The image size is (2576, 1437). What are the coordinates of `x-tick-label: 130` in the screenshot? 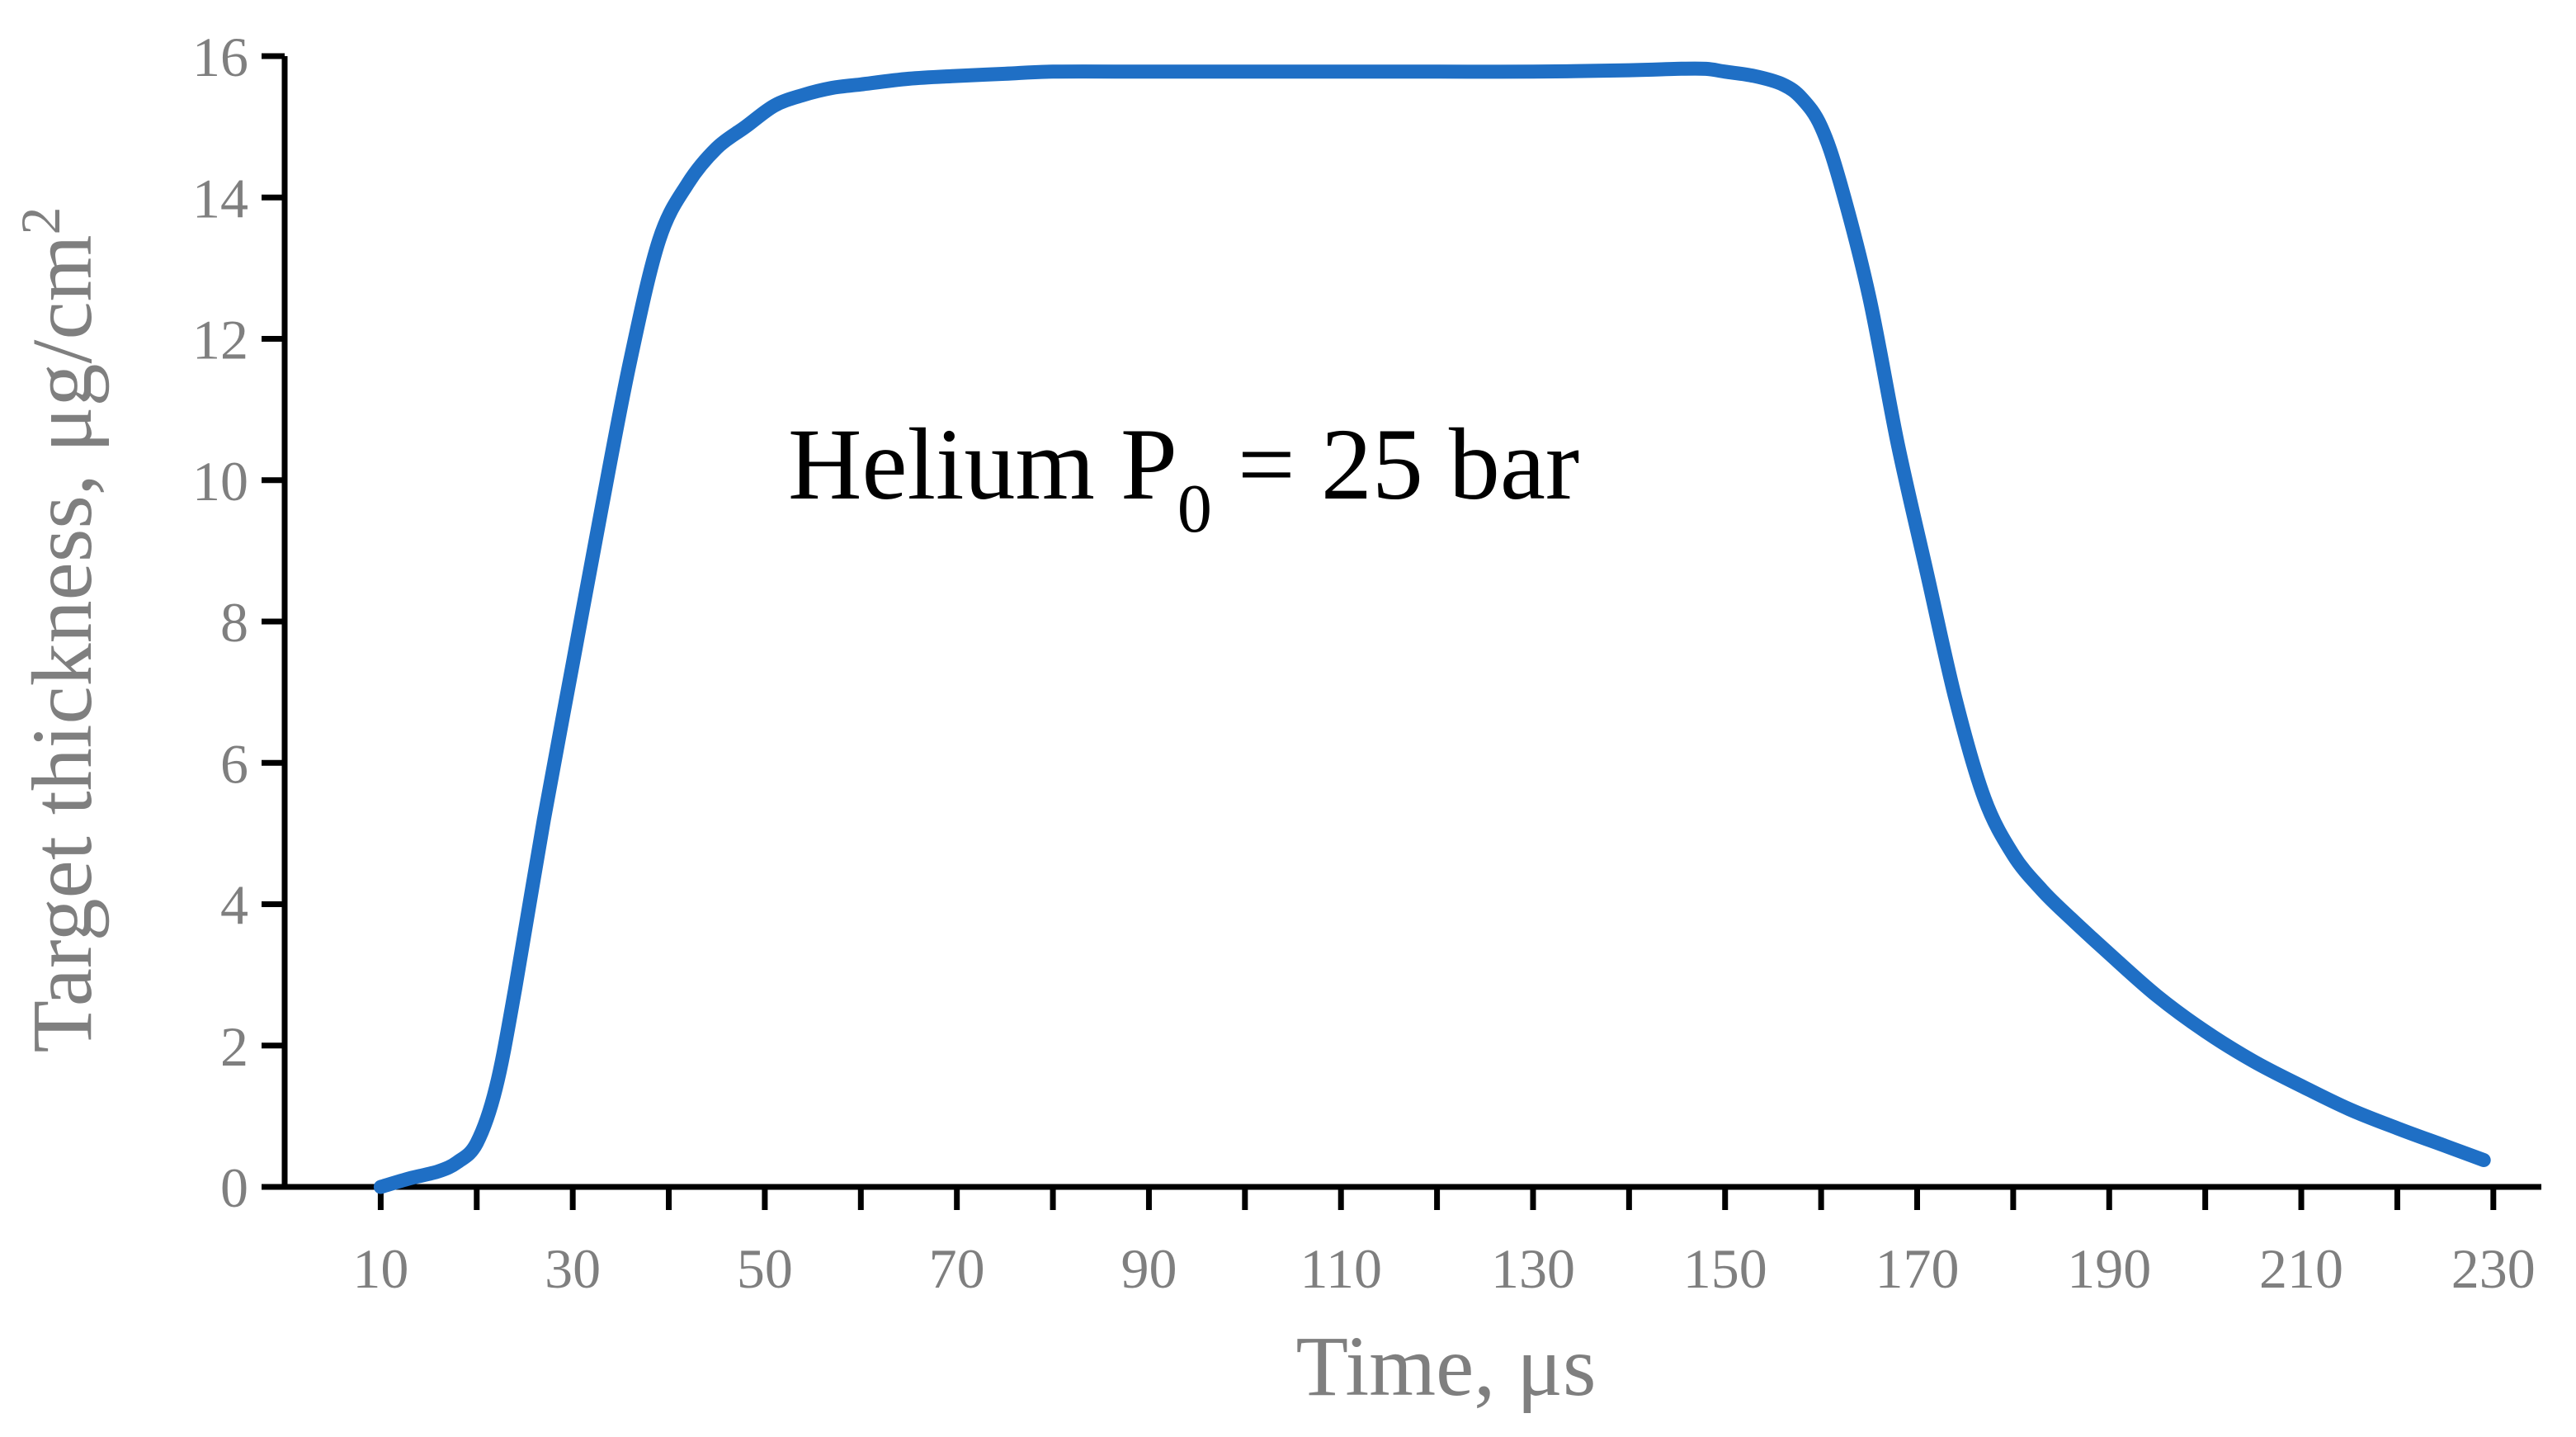 It's located at (1533, 1268).